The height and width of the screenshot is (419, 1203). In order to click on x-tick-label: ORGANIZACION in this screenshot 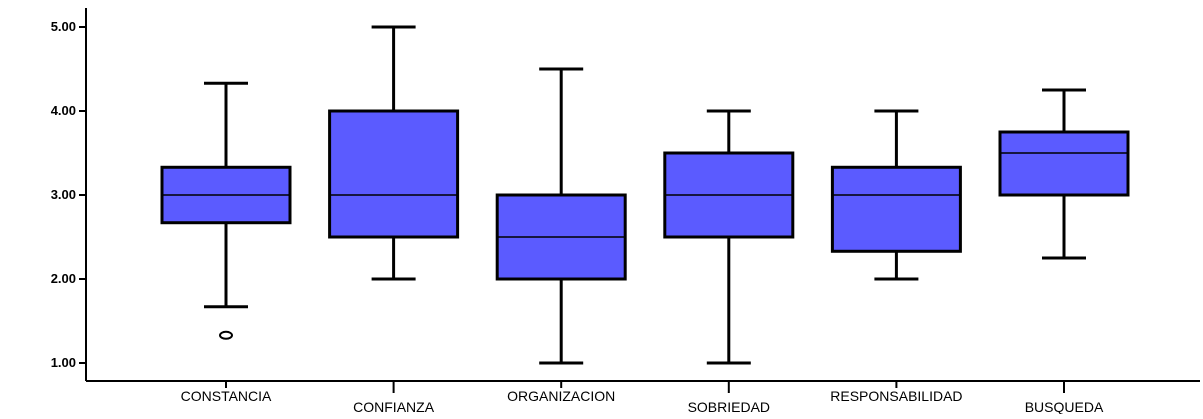, I will do `click(561, 396)`.